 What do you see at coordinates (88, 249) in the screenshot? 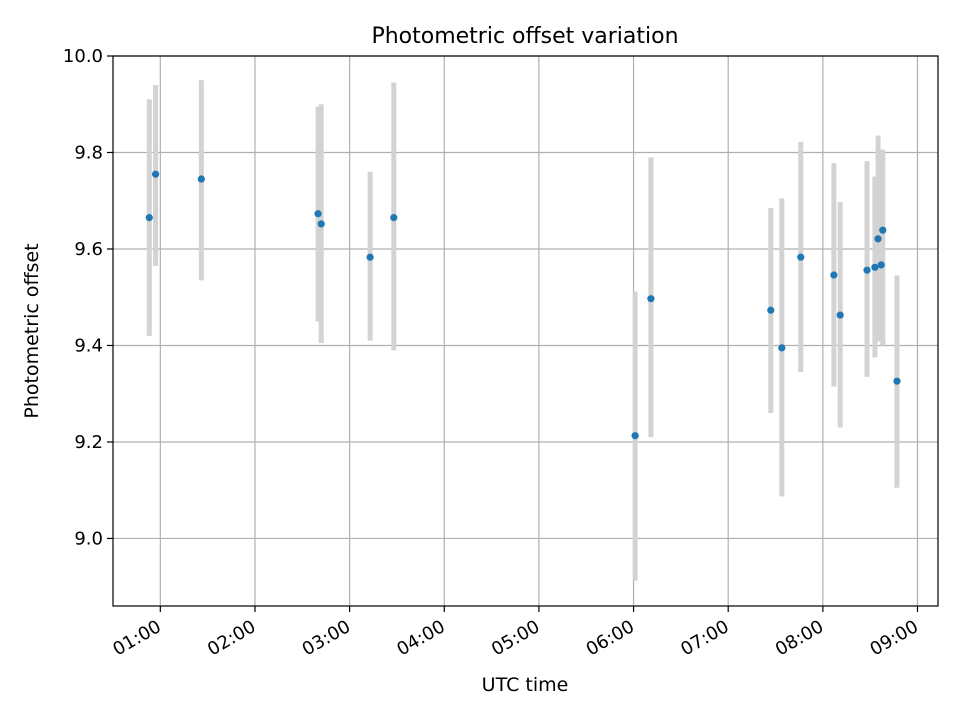
I see `y-tick-label: 9.6` at bounding box center [88, 249].